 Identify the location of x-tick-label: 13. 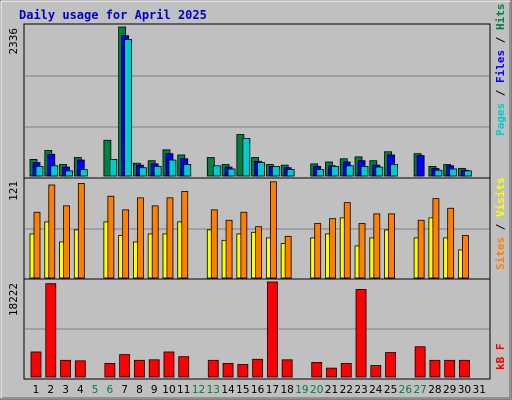
(213, 390).